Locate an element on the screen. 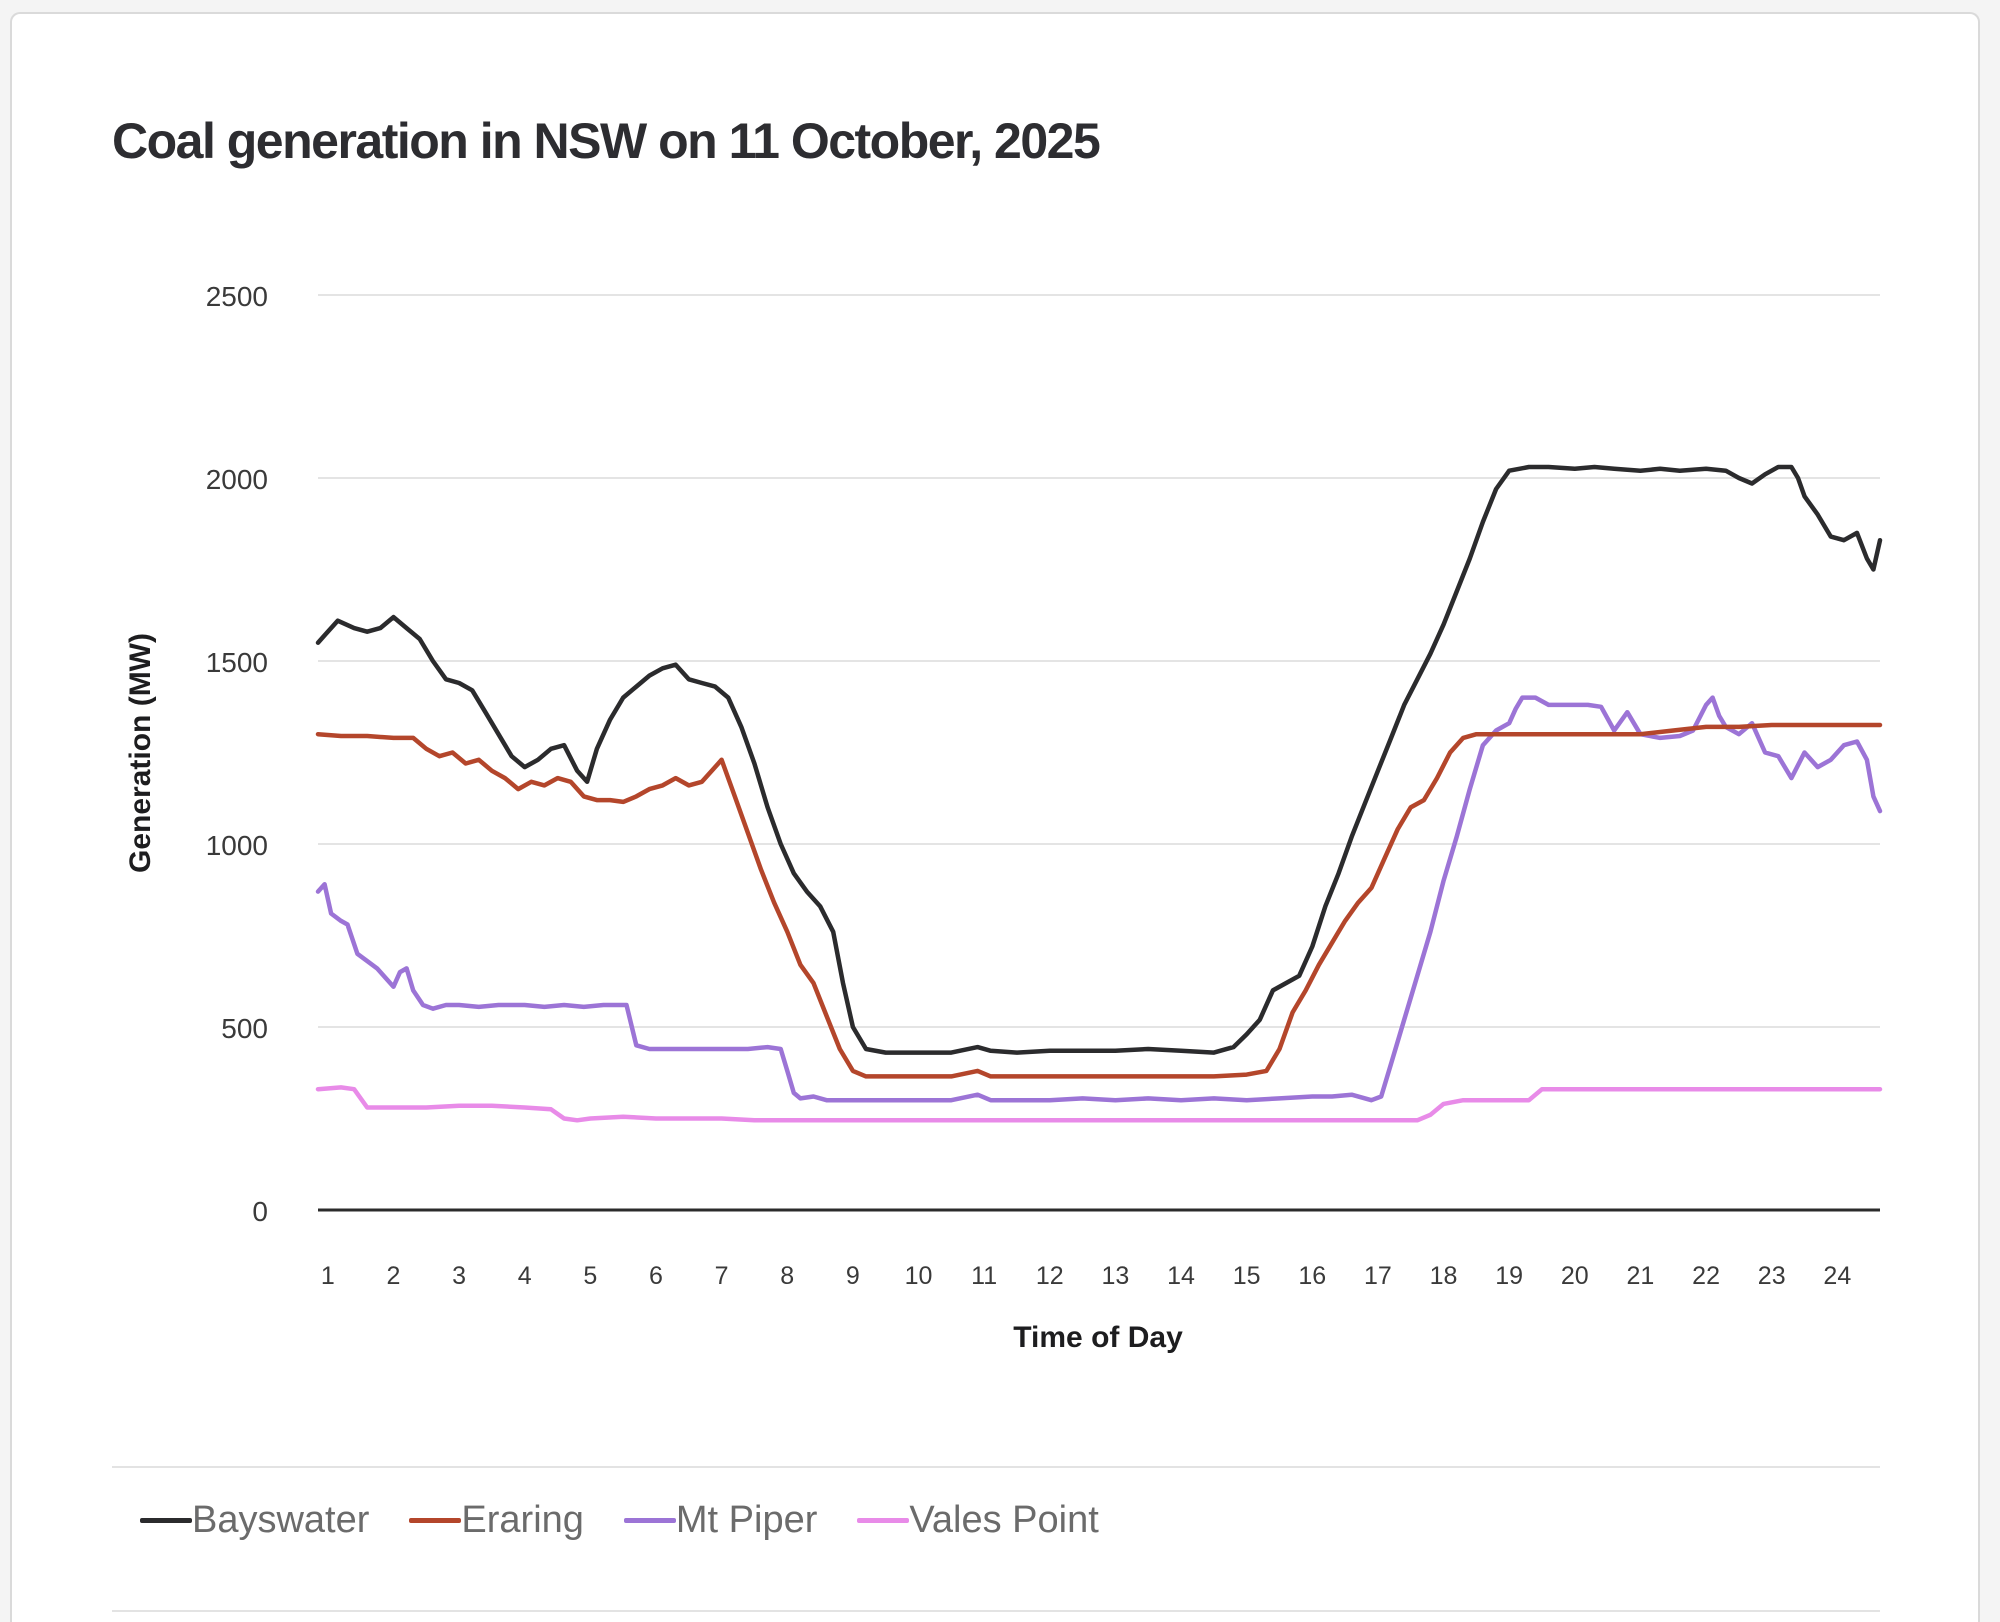 Image resolution: width=2000 pixels, height=1622 pixels. x-tick-label: 19 is located at coordinates (1509, 1276).